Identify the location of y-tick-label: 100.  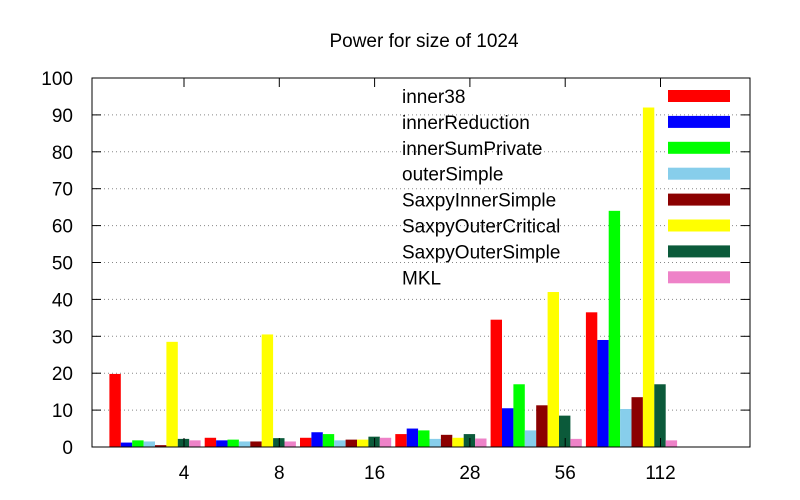
(57, 79).